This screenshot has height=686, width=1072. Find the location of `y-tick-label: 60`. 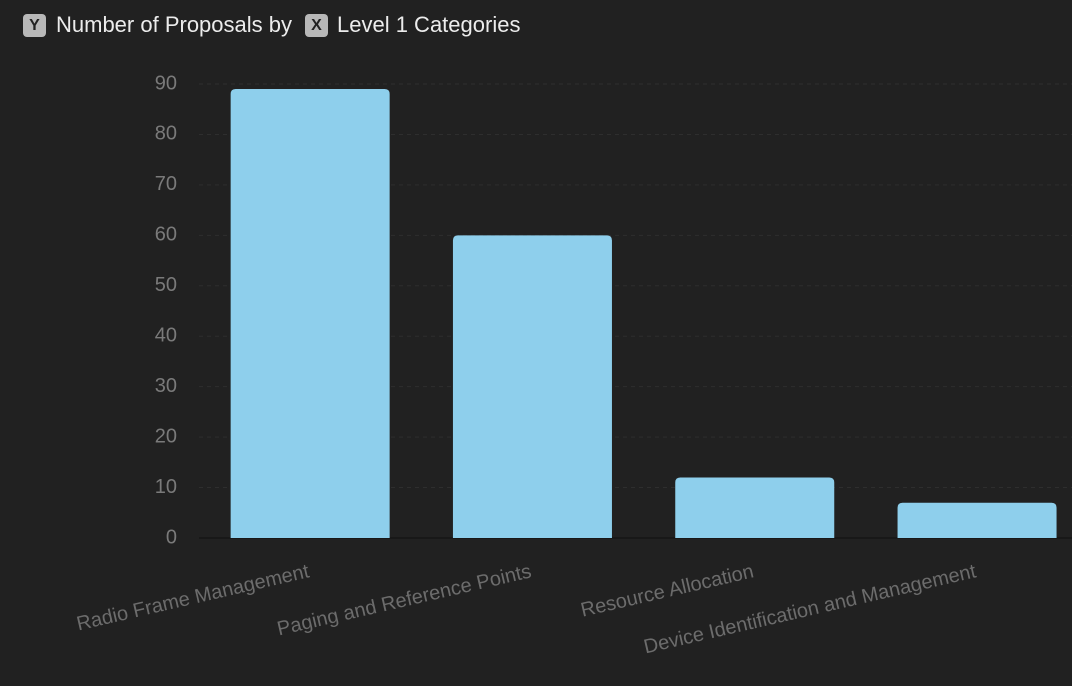

y-tick-label: 60 is located at coordinates (166, 235).